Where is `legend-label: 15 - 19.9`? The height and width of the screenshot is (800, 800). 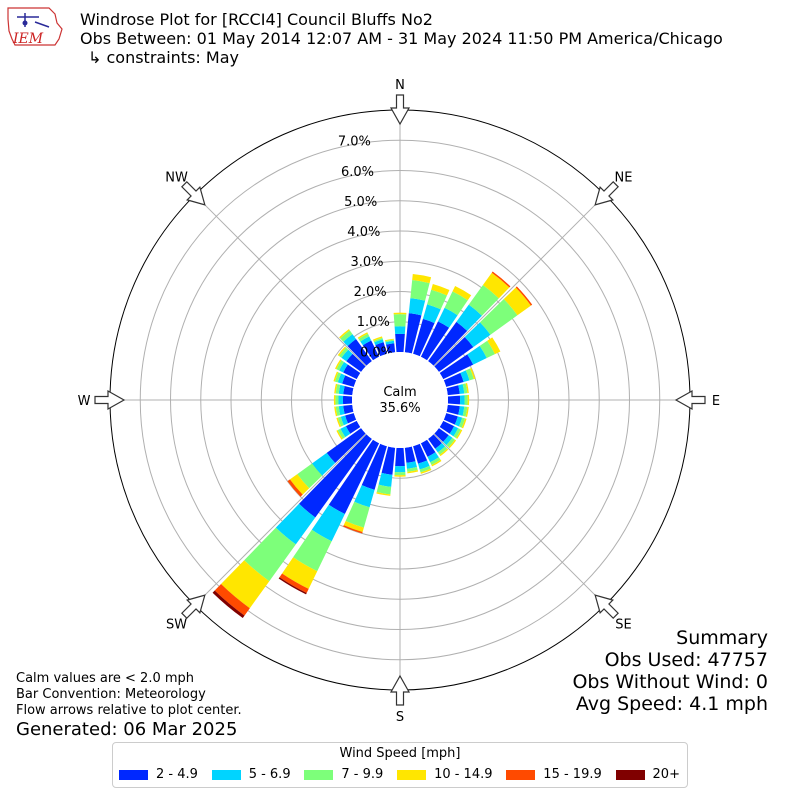
legend-label: 15 - 19.9 is located at coordinates (572, 774).